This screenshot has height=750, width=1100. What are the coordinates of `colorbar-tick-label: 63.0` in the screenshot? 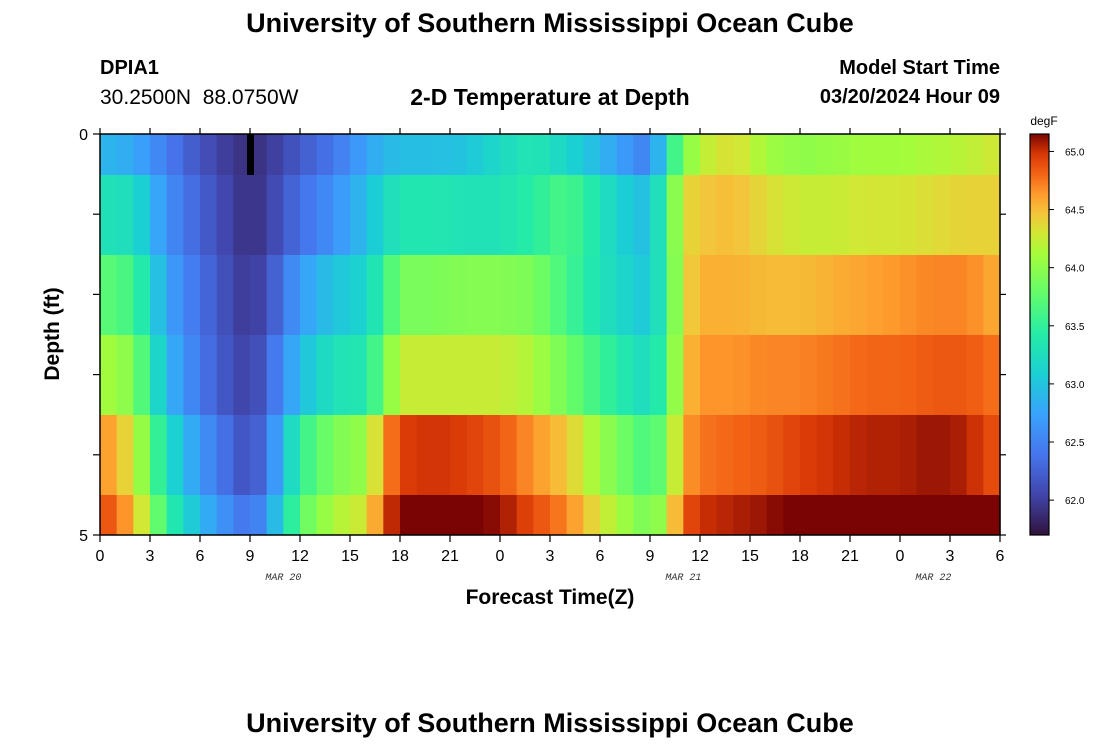 It's located at (1075, 385).